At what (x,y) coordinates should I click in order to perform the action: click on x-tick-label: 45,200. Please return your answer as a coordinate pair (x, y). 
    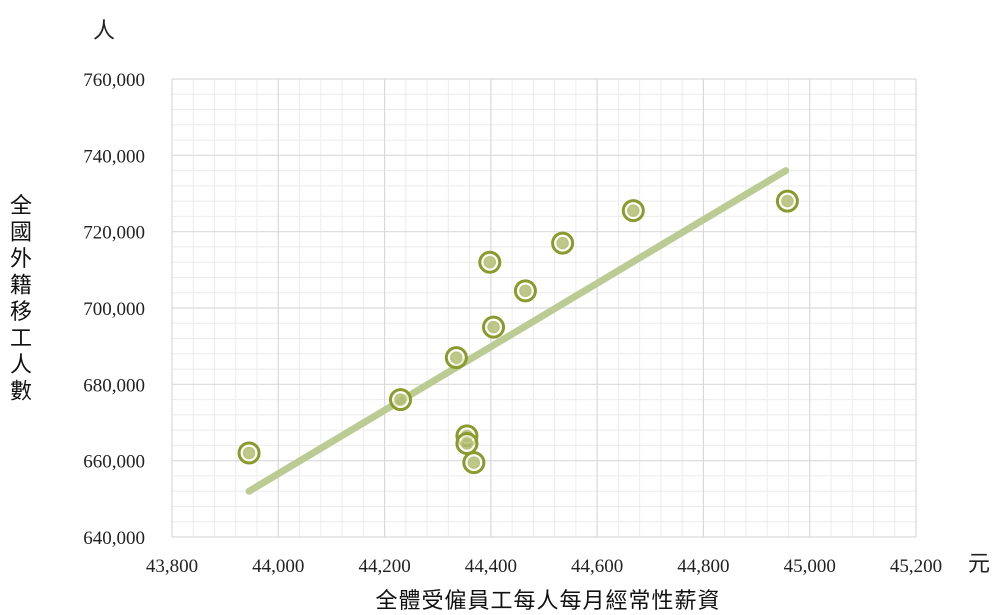
    Looking at the image, I should click on (916, 566).